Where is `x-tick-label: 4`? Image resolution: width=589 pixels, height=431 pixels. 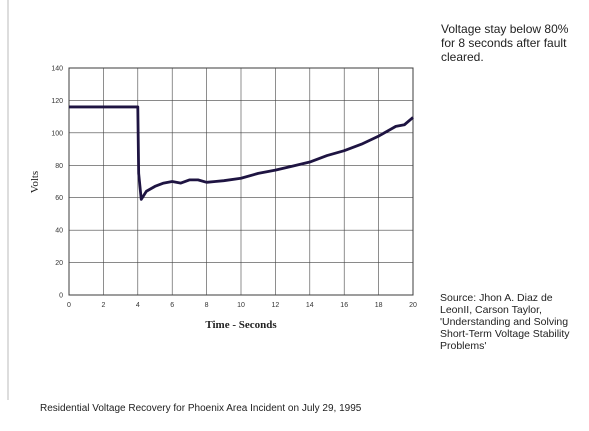 x-tick-label: 4 is located at coordinates (138, 305).